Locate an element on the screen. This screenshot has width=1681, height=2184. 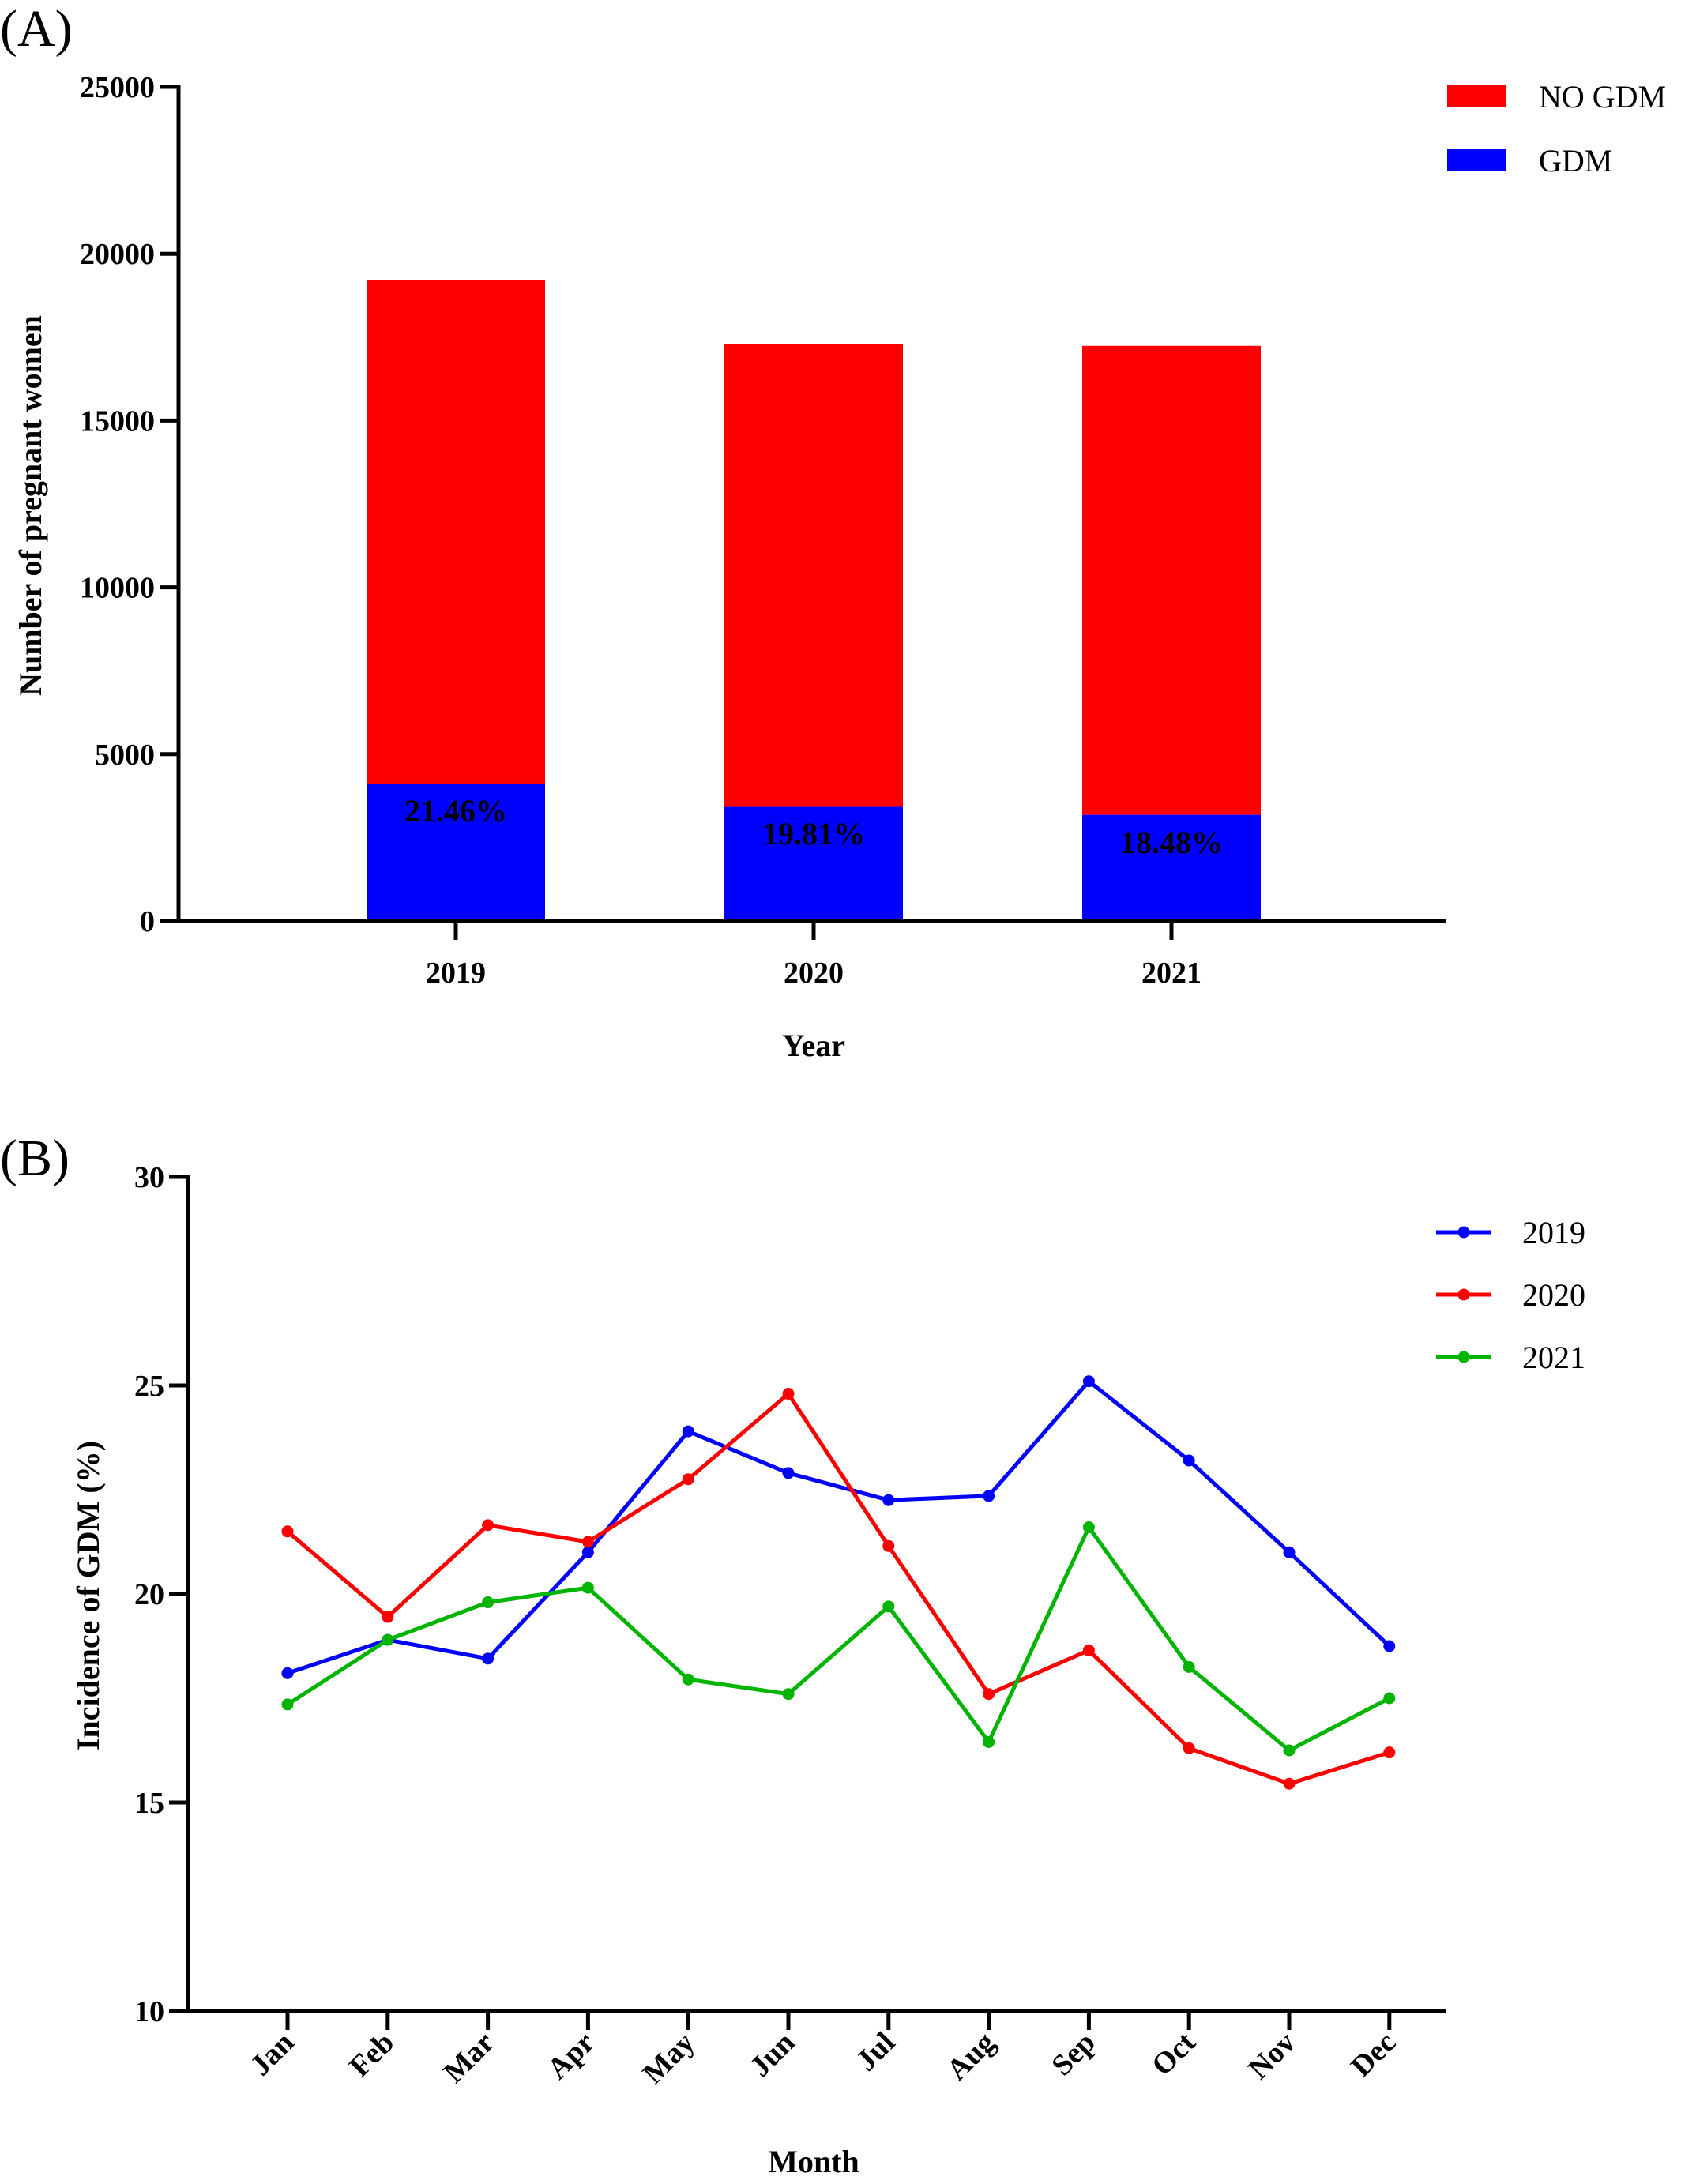
panel-a-label: (A) is located at coordinates (36, 29).